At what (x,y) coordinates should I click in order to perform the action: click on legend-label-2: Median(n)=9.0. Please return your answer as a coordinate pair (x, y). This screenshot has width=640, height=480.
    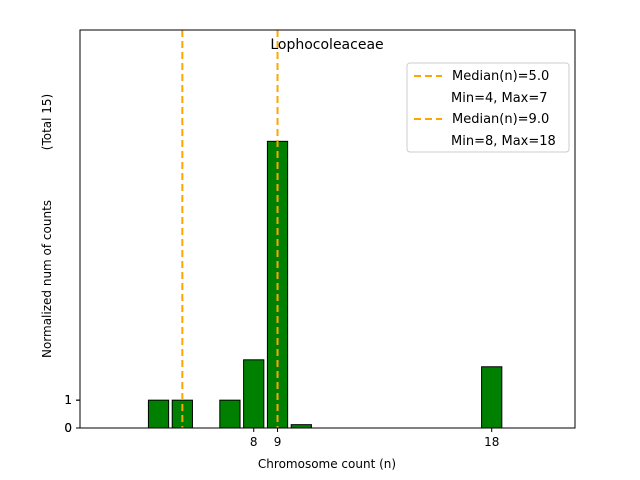
    Looking at the image, I should click on (500, 119).